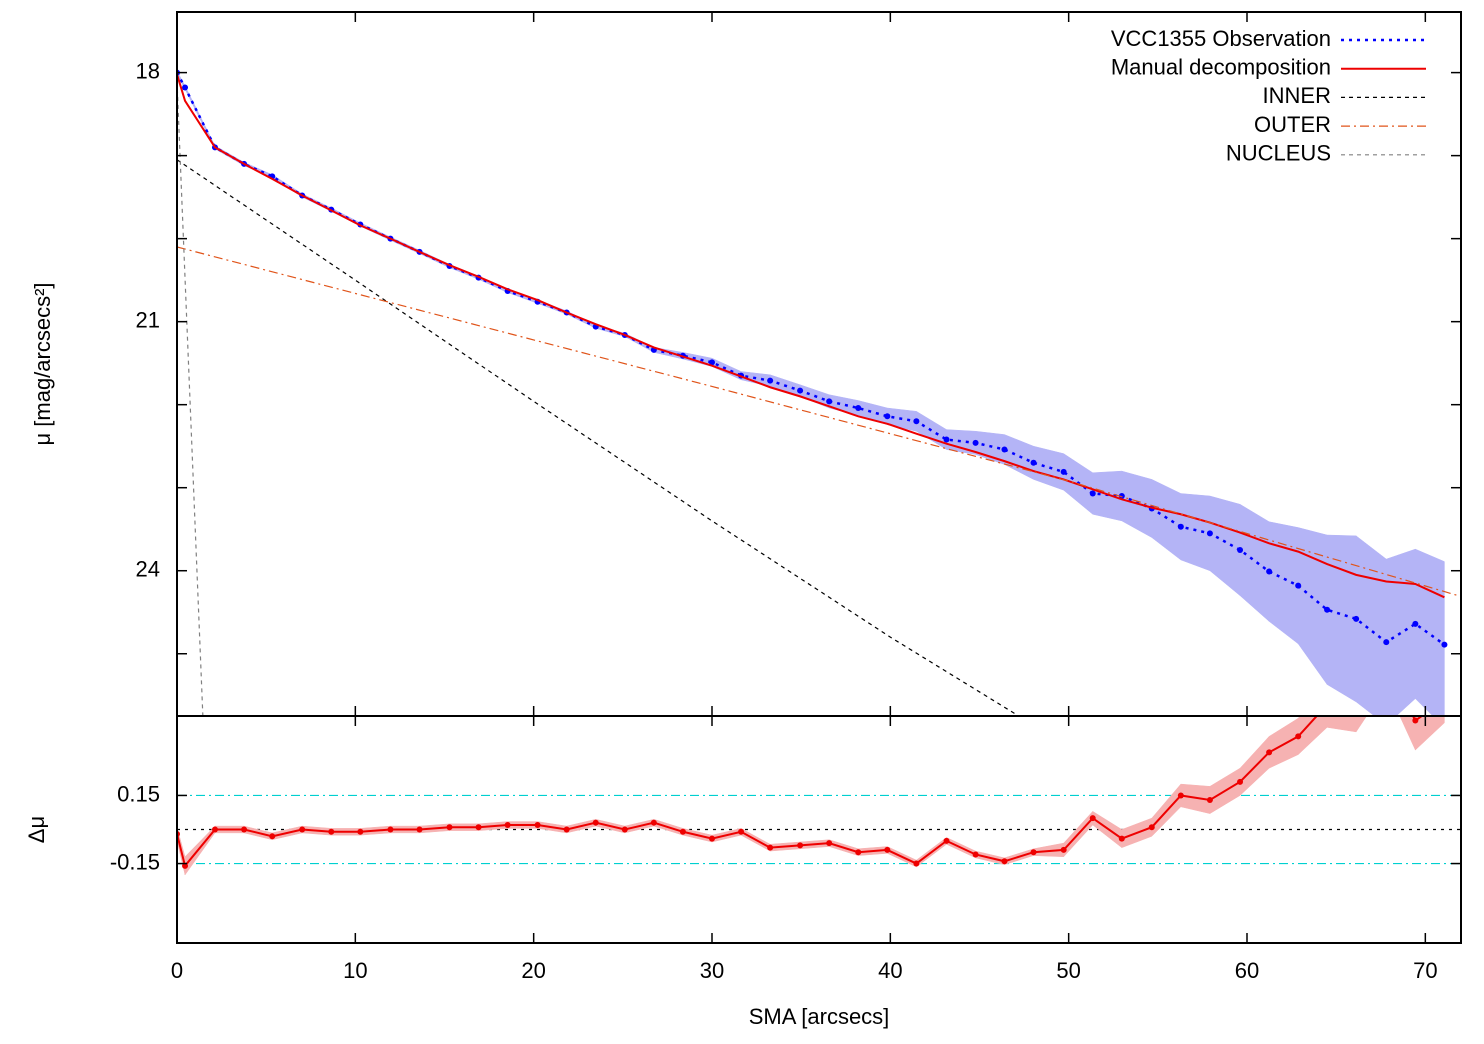 This screenshot has height=1044, width=1484. I want to click on x-tick-label: 60, so click(1247, 970).